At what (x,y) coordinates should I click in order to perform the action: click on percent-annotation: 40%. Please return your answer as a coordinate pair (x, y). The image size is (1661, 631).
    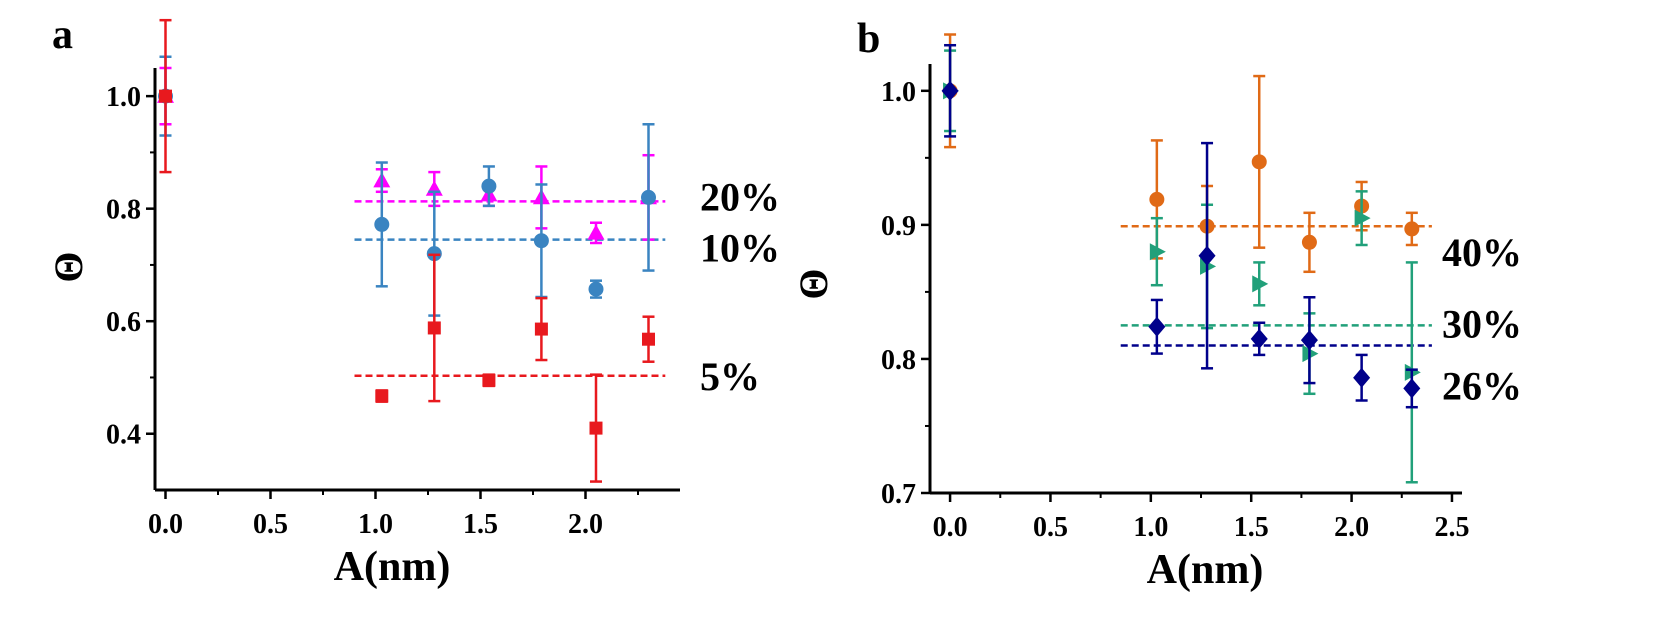
    Looking at the image, I should click on (1482, 252).